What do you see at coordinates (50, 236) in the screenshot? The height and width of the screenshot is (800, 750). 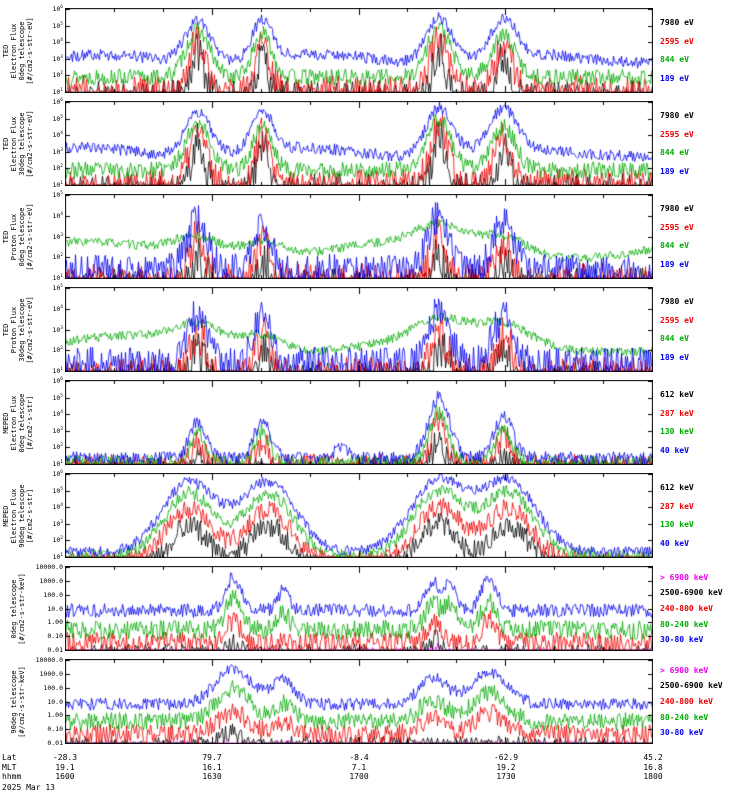 I see `y-tick-labels: 10⁵ 10⁴ 10³ 10² 10¹` at bounding box center [50, 236].